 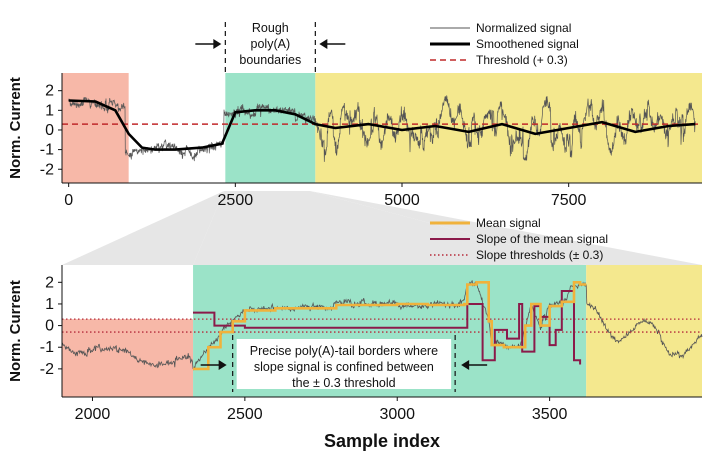 What do you see at coordinates (47, 169) in the screenshot?
I see `y-tick-label-top: -2` at bounding box center [47, 169].